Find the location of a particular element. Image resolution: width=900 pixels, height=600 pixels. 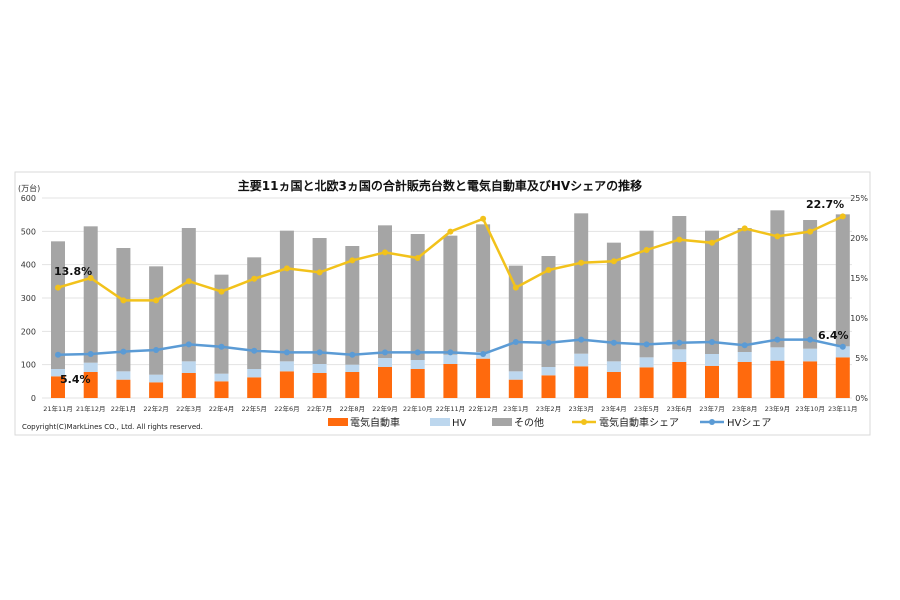

y-tick-label: 500 is located at coordinates (28, 231).